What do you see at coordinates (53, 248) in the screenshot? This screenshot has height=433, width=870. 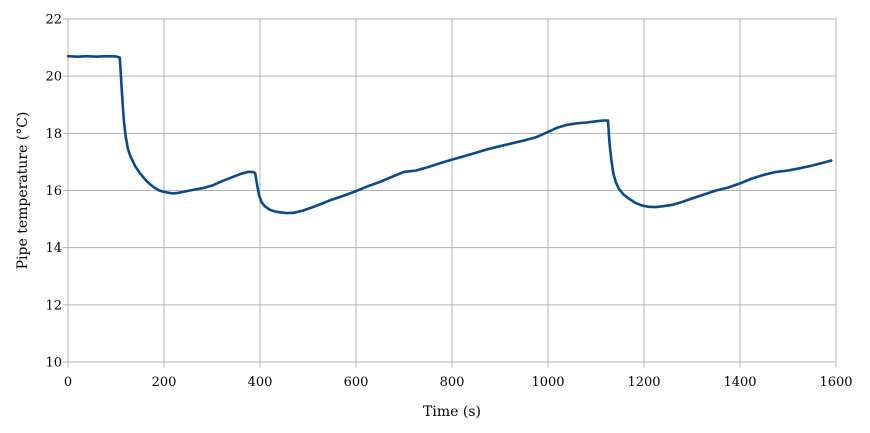 I see `y-tick-label: 14` at bounding box center [53, 248].